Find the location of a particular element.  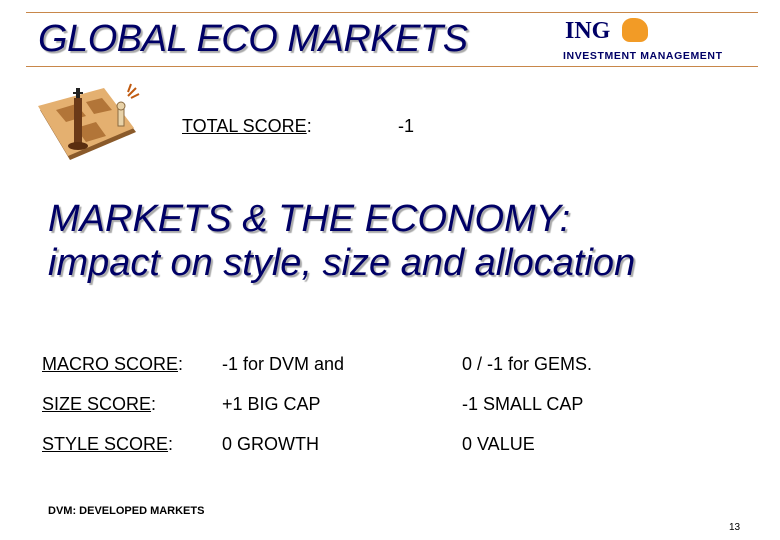

footnote: DVM: DEVELOPED MARKETS is located at coordinates (126, 511).